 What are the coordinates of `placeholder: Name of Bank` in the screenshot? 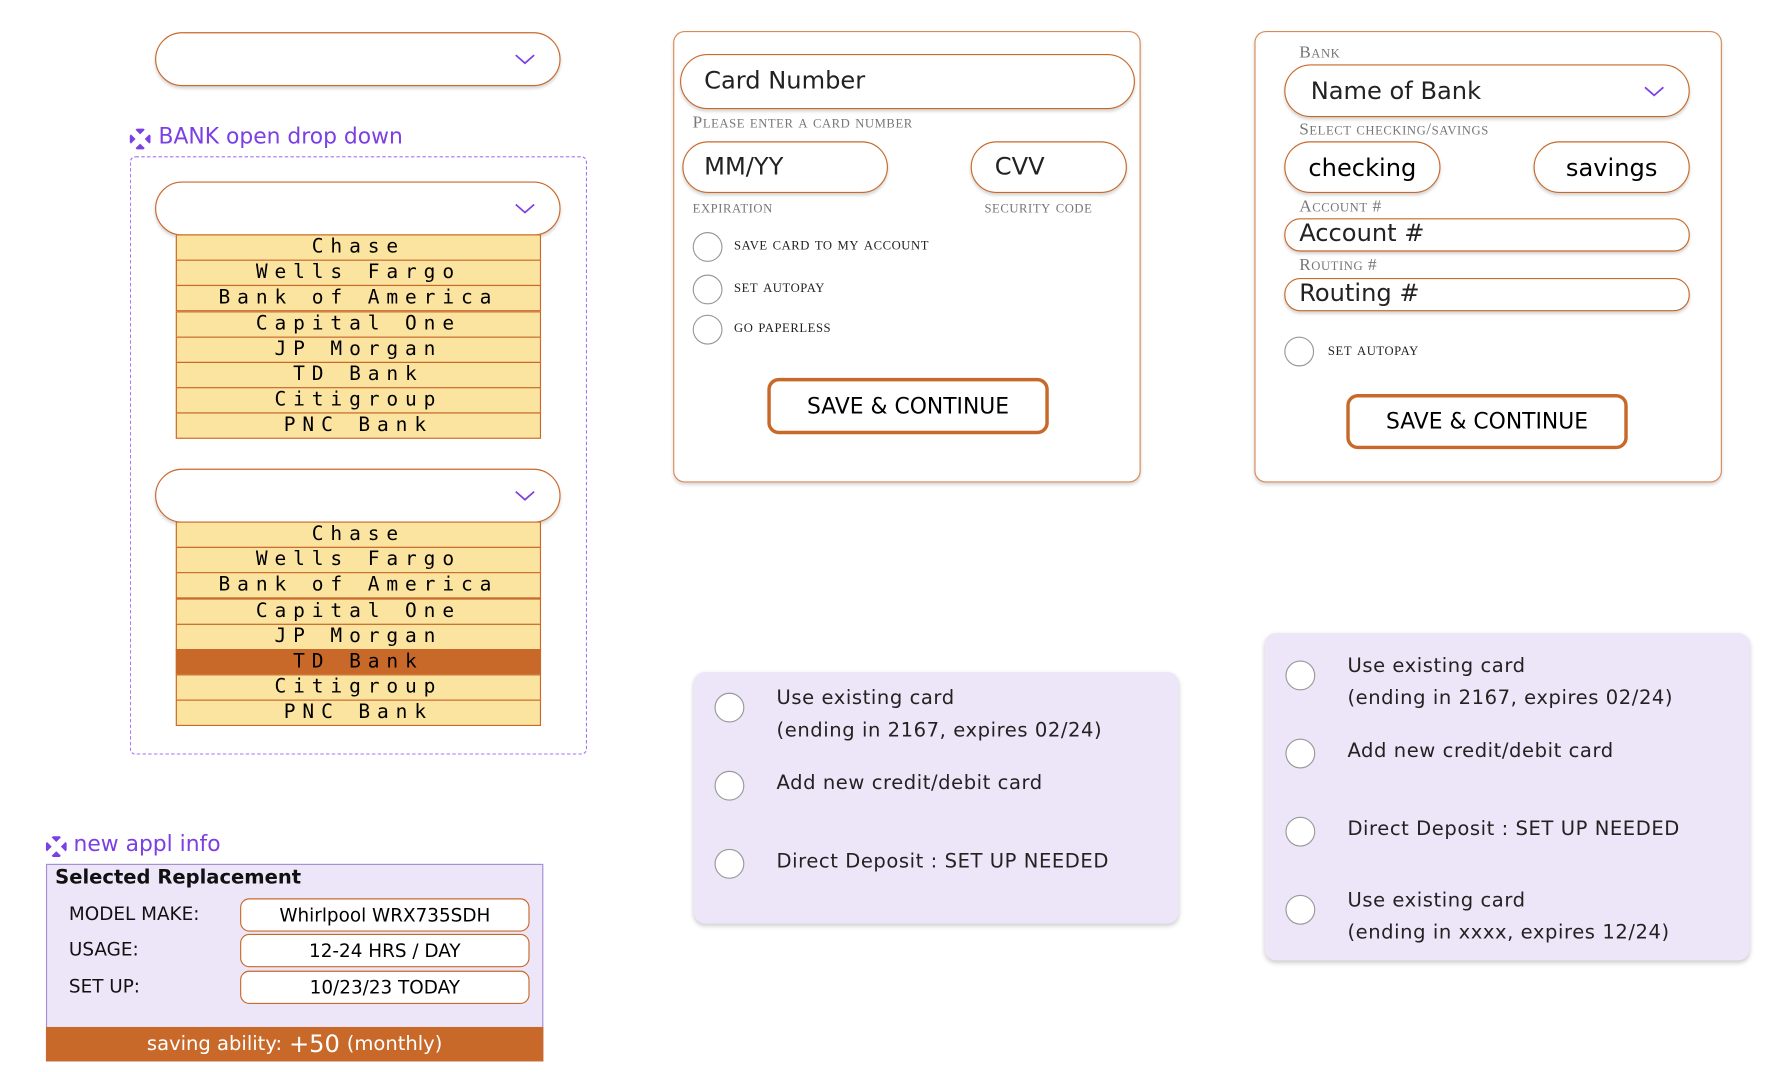 It's located at (1396, 90).